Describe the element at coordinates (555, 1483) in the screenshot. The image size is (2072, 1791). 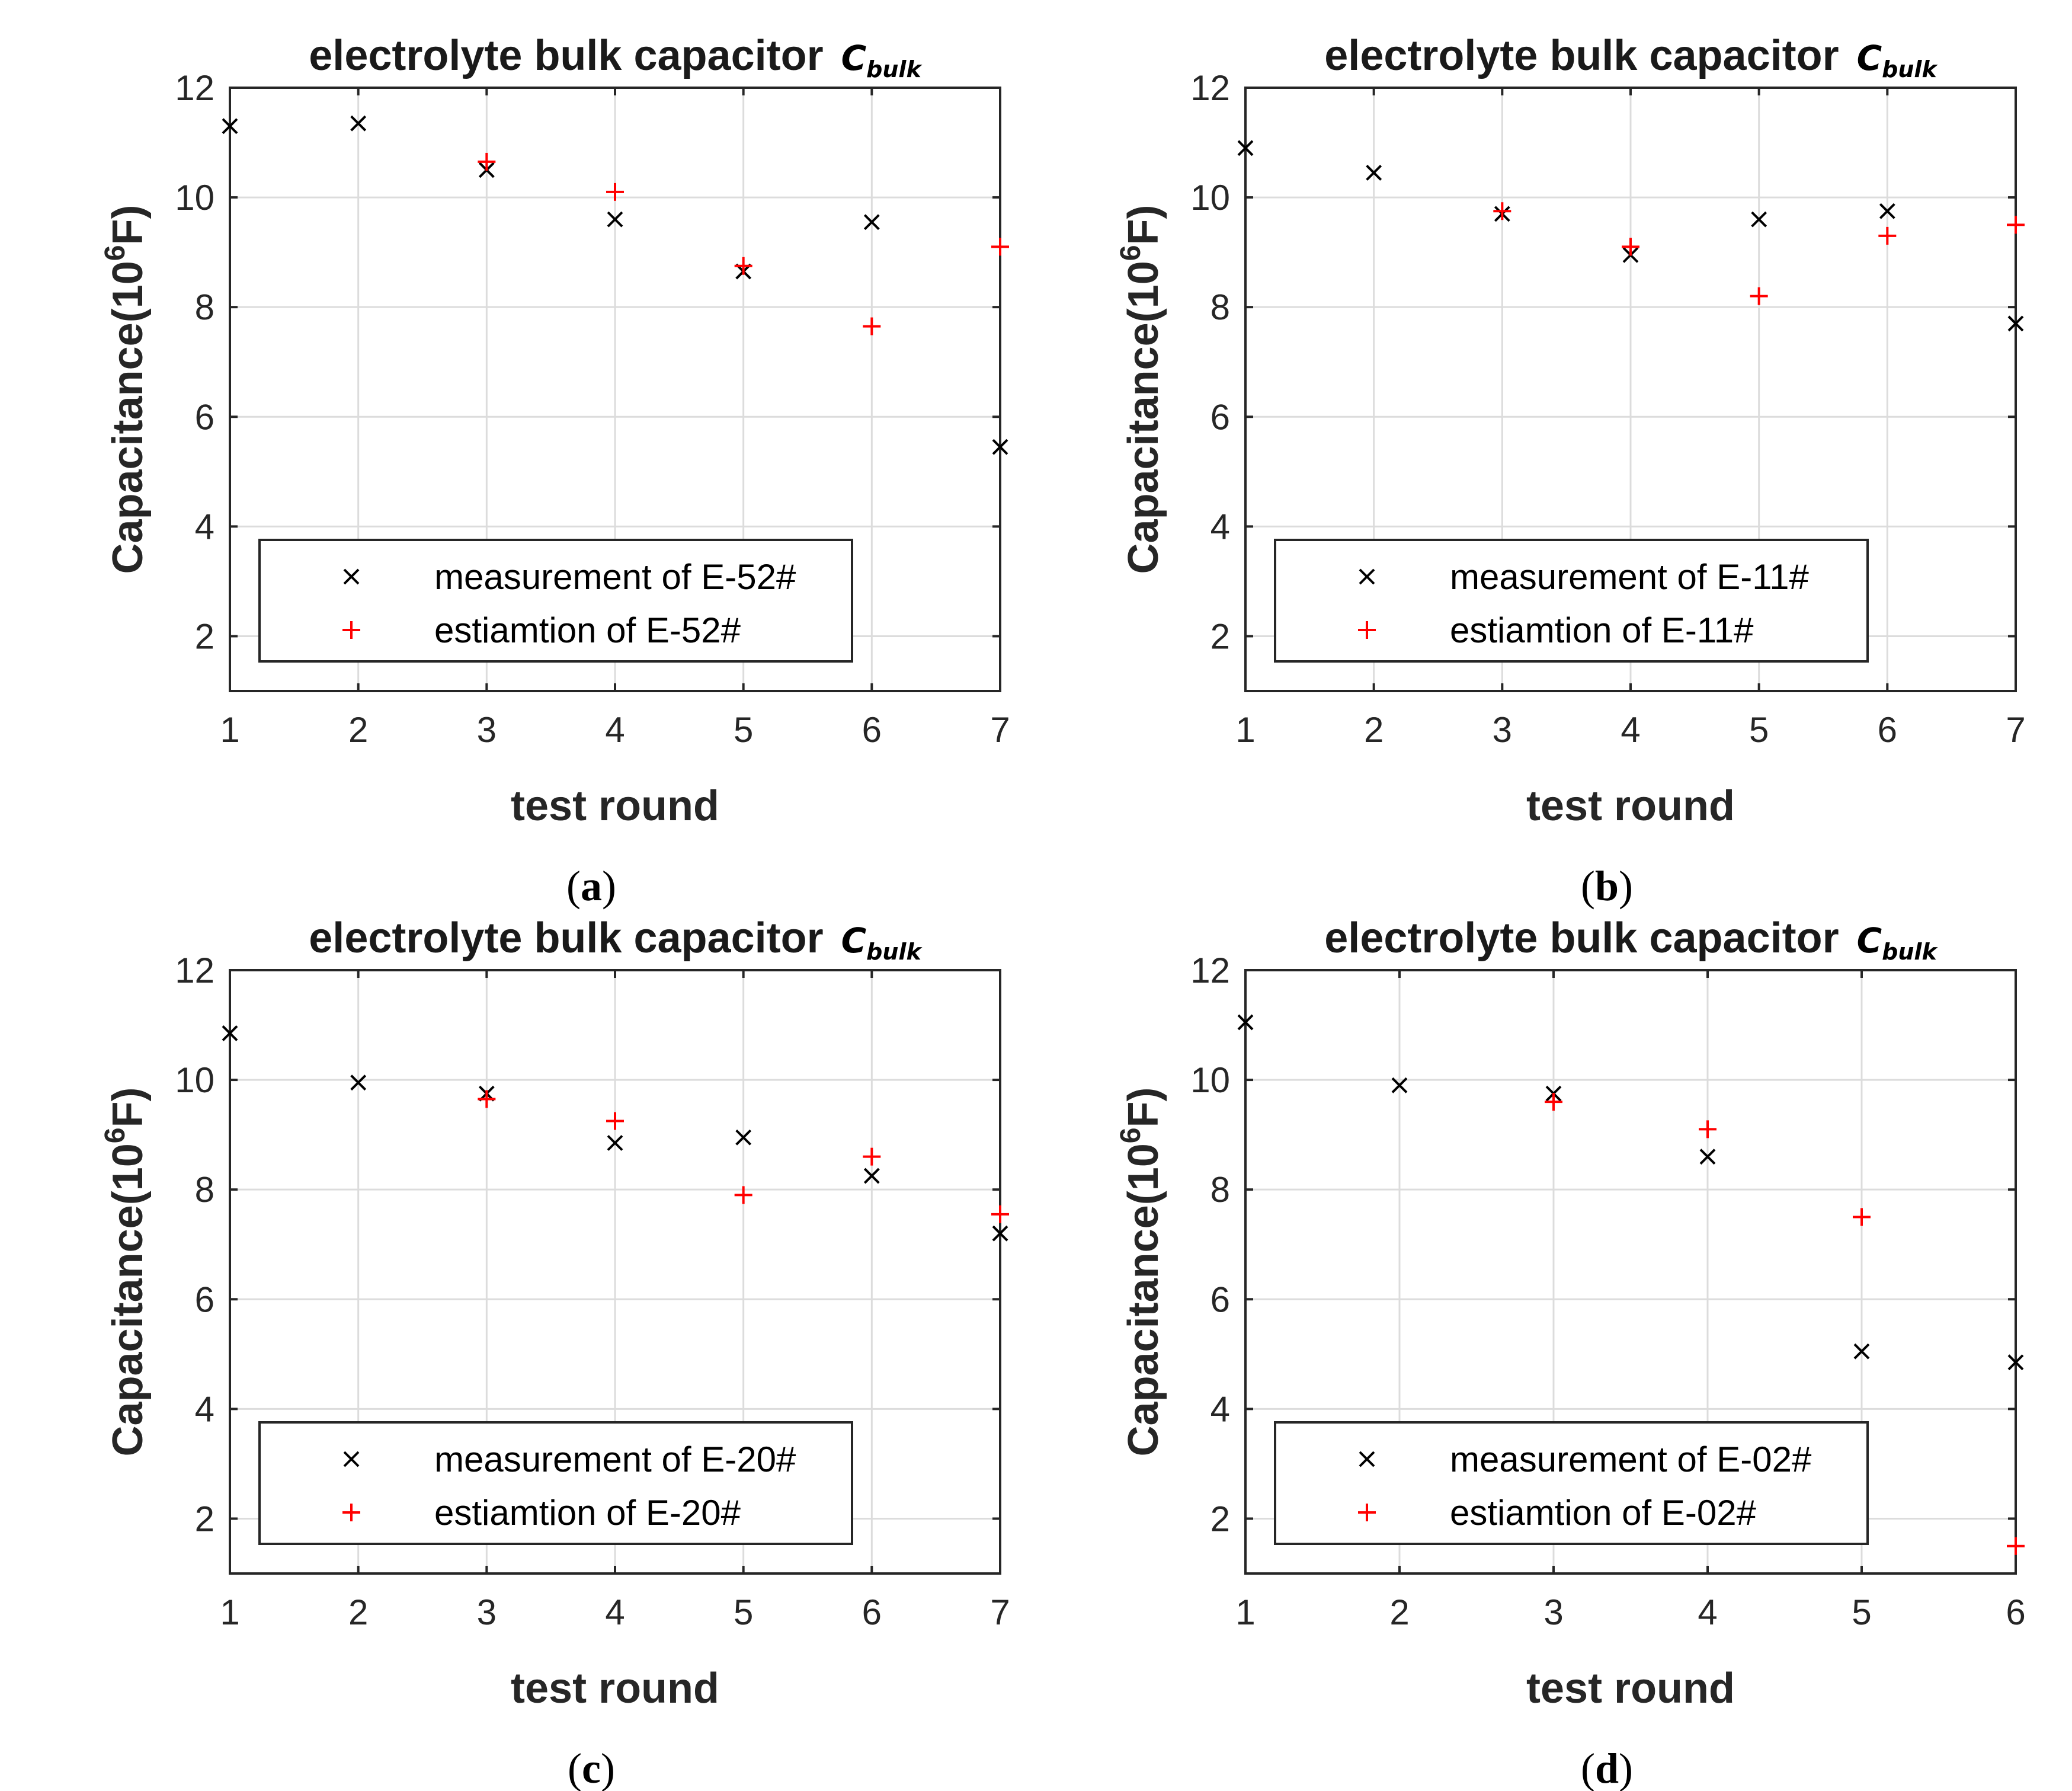
I see `legend: measurement of E-20# estiamtion of E-20#` at that location.